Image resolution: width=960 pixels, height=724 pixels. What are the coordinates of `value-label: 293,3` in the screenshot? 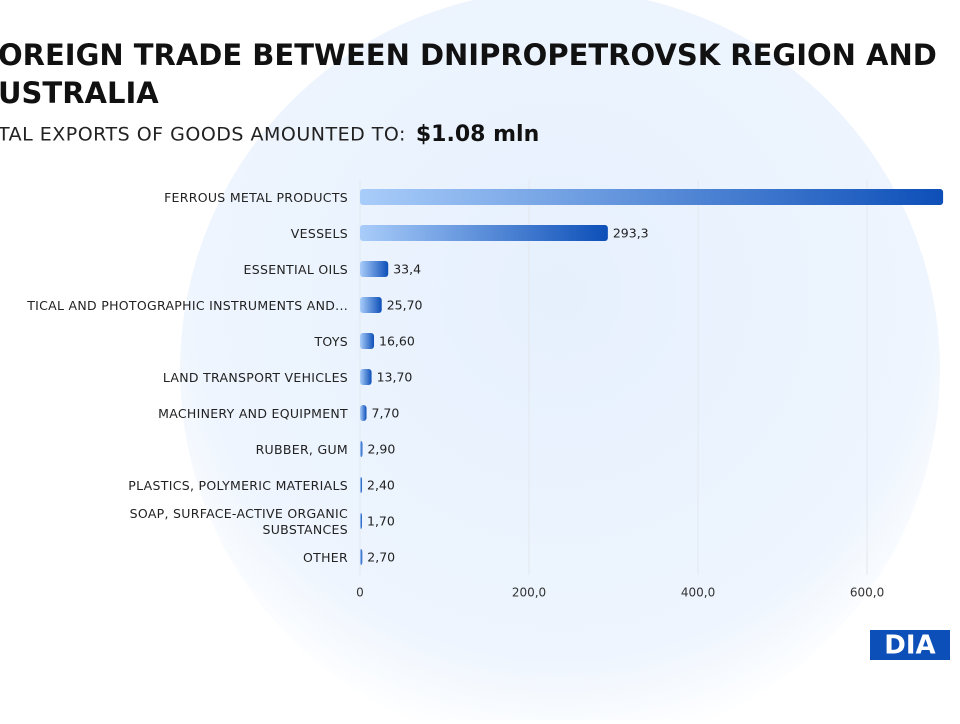 It's located at (631, 233).